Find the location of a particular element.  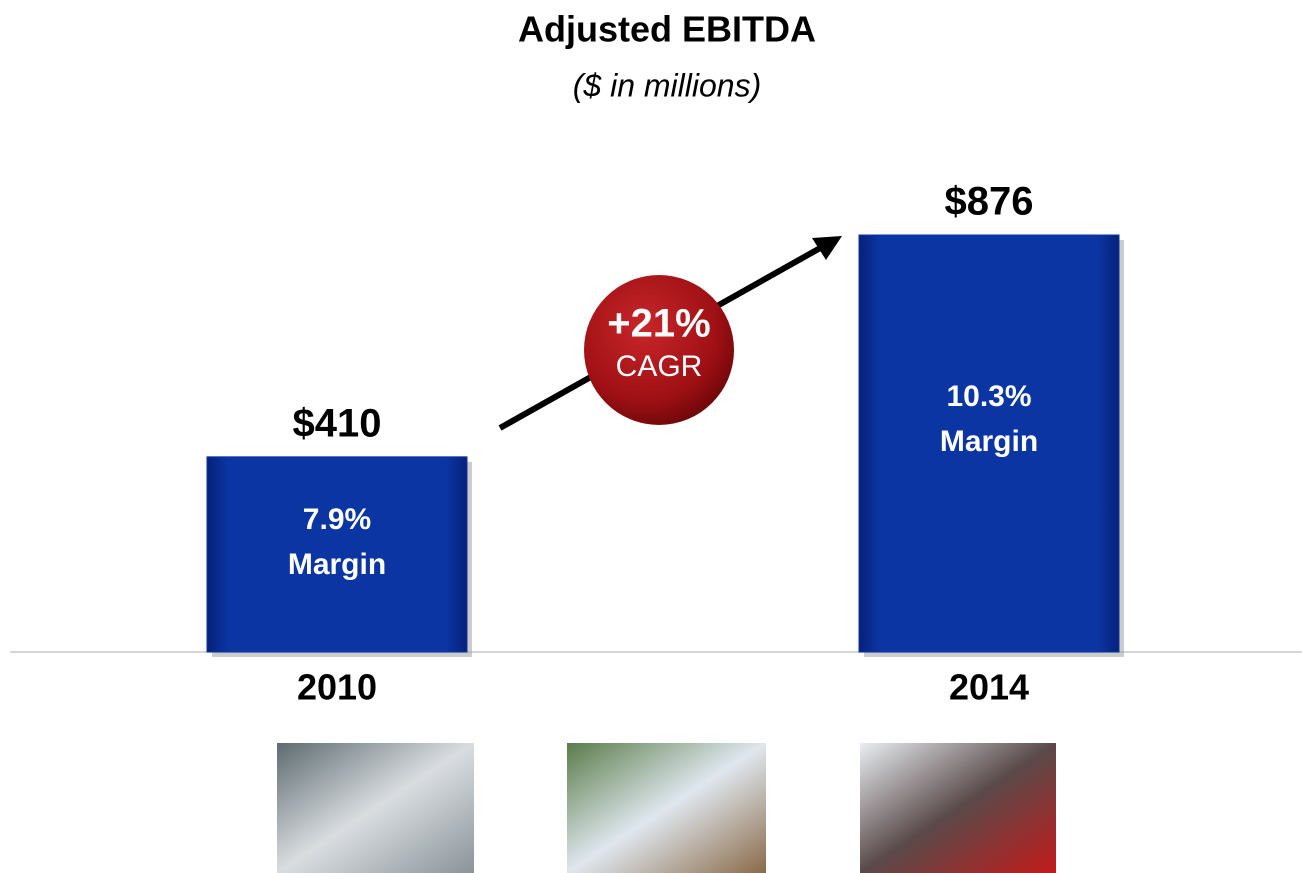

value-label: $876 is located at coordinates (989, 202).